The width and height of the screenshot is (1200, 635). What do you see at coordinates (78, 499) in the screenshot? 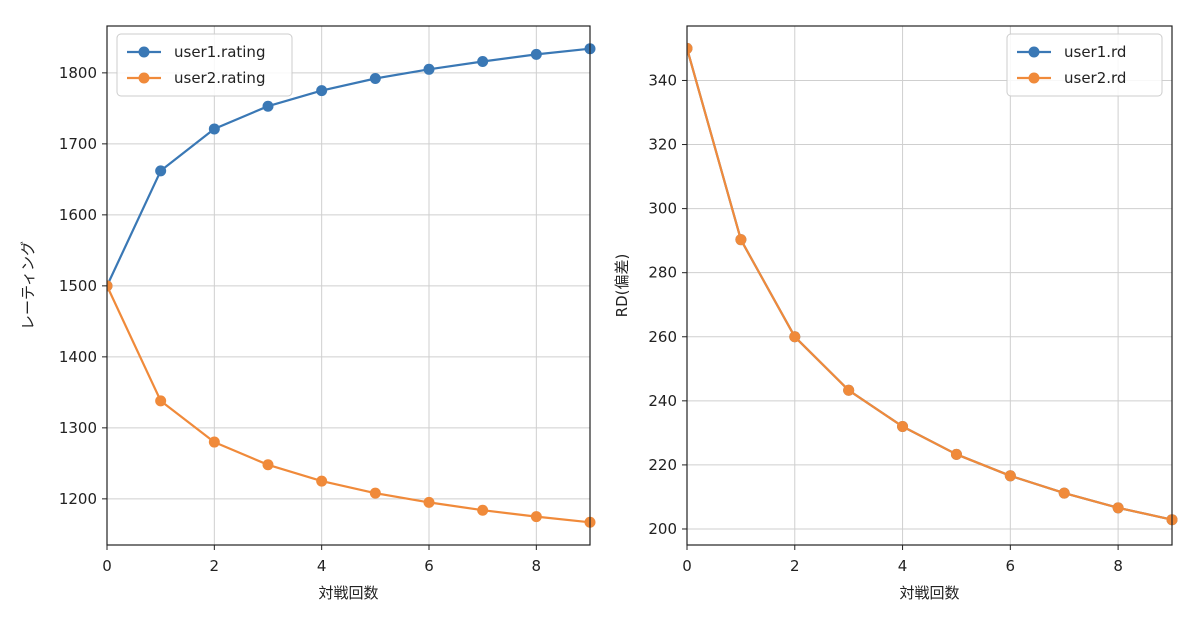
I see `y-tick-label: 1200` at bounding box center [78, 499].